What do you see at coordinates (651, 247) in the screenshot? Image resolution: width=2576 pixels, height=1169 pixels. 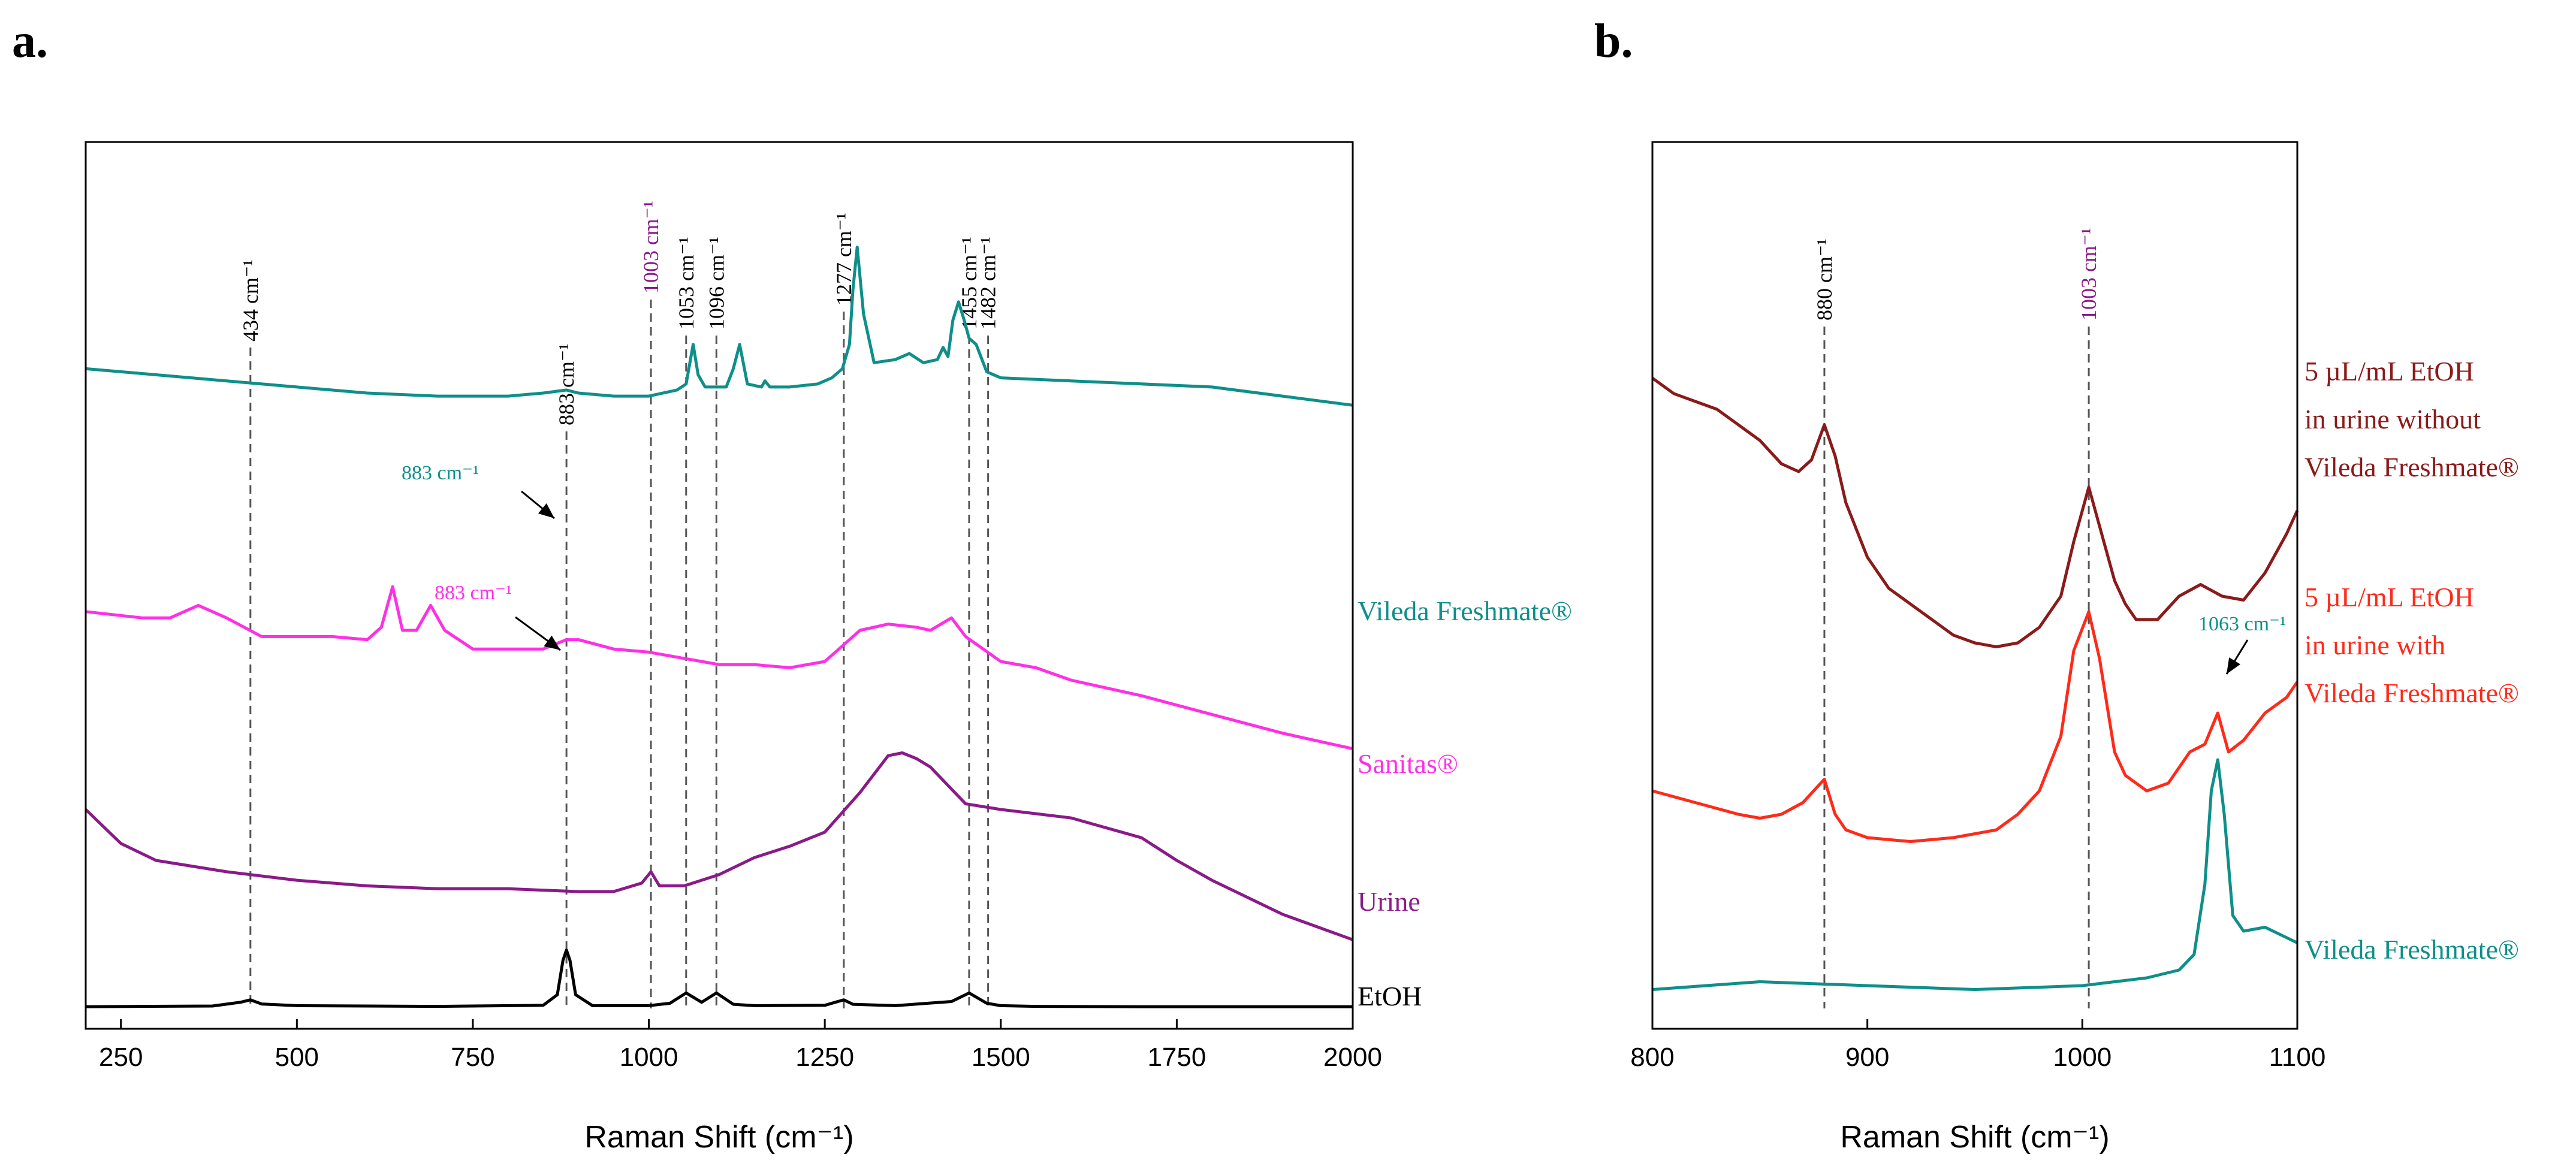 I see `panel-a-peak-marker-label: 1003 cm⁻¹` at bounding box center [651, 247].